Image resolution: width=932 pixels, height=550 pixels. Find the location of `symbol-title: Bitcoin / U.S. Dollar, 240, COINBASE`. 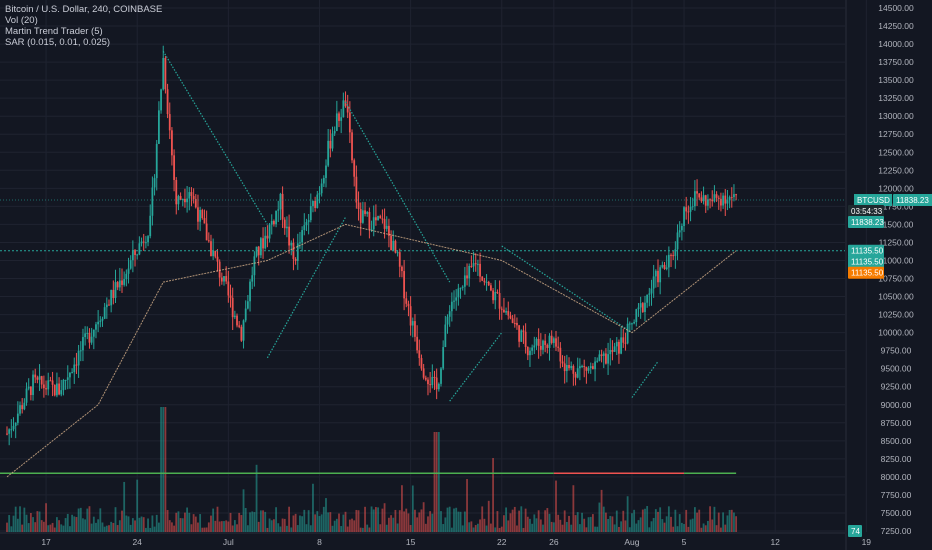

symbol-title: Bitcoin / U.S. Dollar, 240, COINBASE is located at coordinates (84, 9).